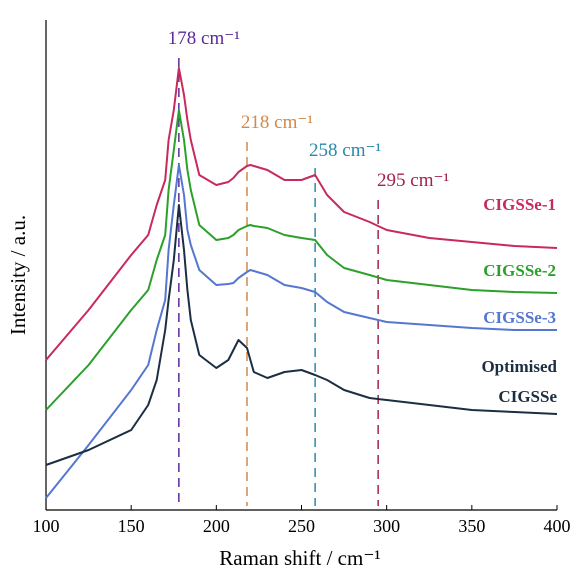 The width and height of the screenshot is (579, 578). Describe the element at coordinates (345, 150) in the screenshot. I see `annotation-label: 258 cm⁻¹` at that location.